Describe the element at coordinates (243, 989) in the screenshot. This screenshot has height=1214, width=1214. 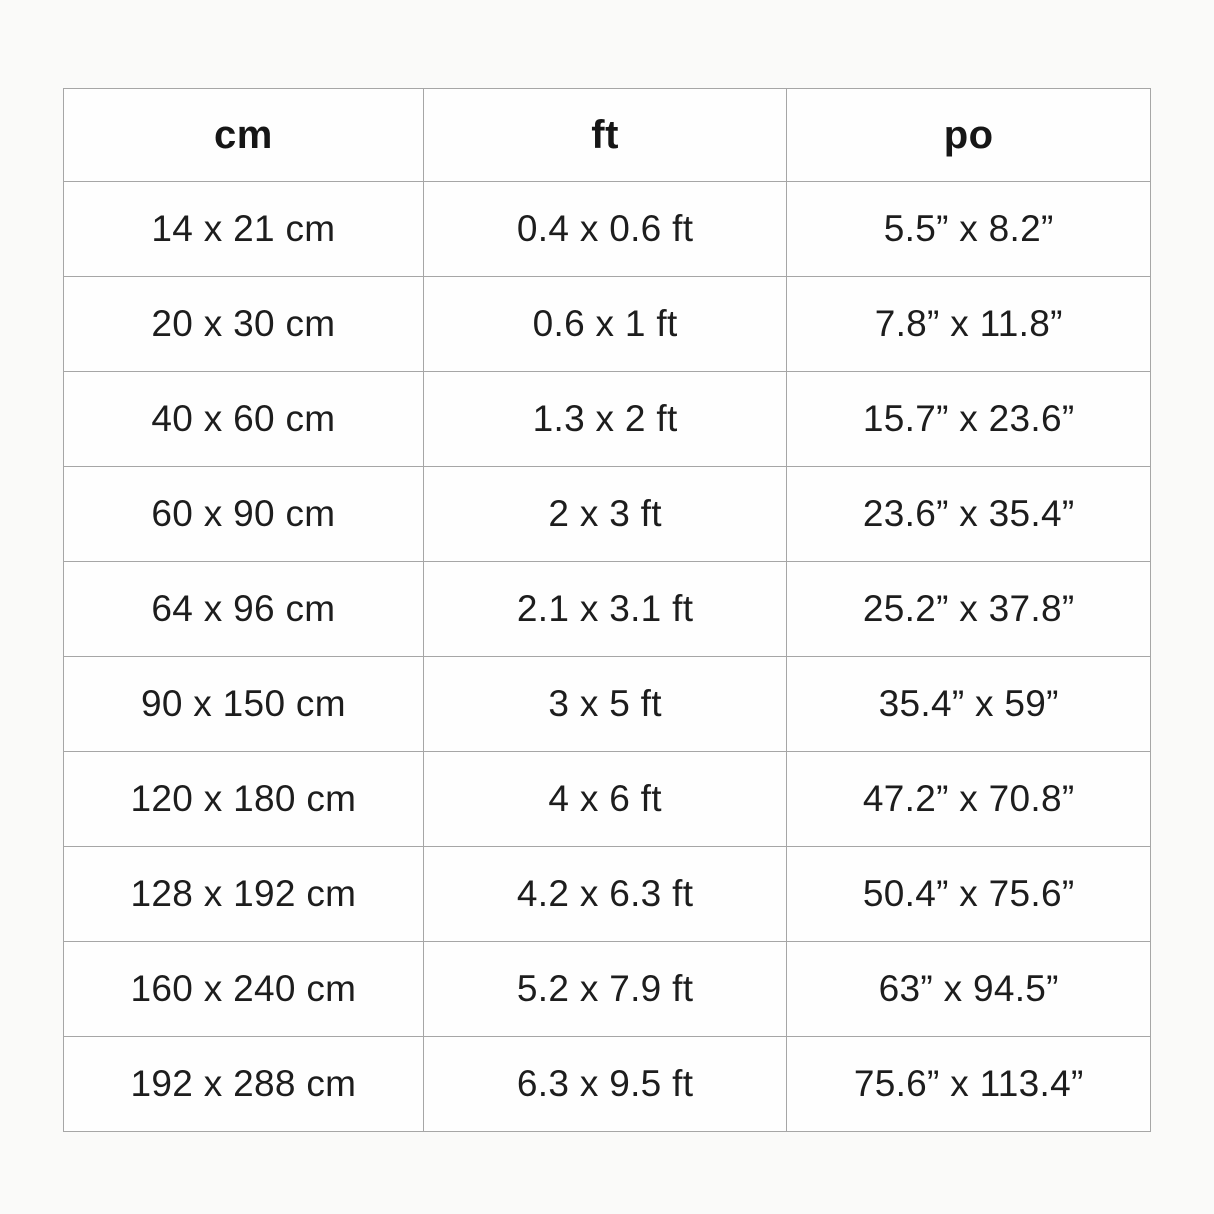
I see `cell-cm: 160 x 240 cm` at that location.